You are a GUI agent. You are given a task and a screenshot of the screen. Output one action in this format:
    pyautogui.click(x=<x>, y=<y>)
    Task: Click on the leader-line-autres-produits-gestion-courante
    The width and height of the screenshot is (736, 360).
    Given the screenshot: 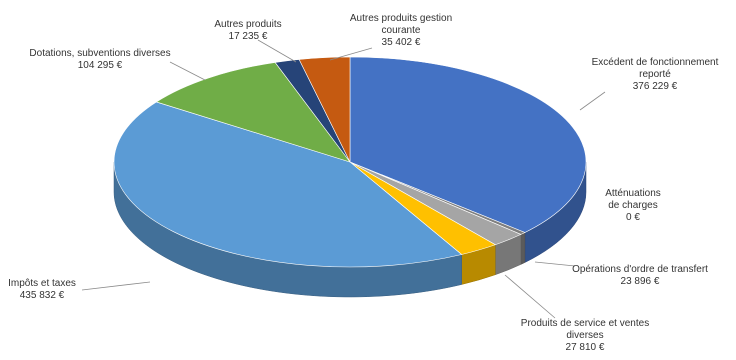 What is the action you would take?
    pyautogui.click(x=351, y=54)
    